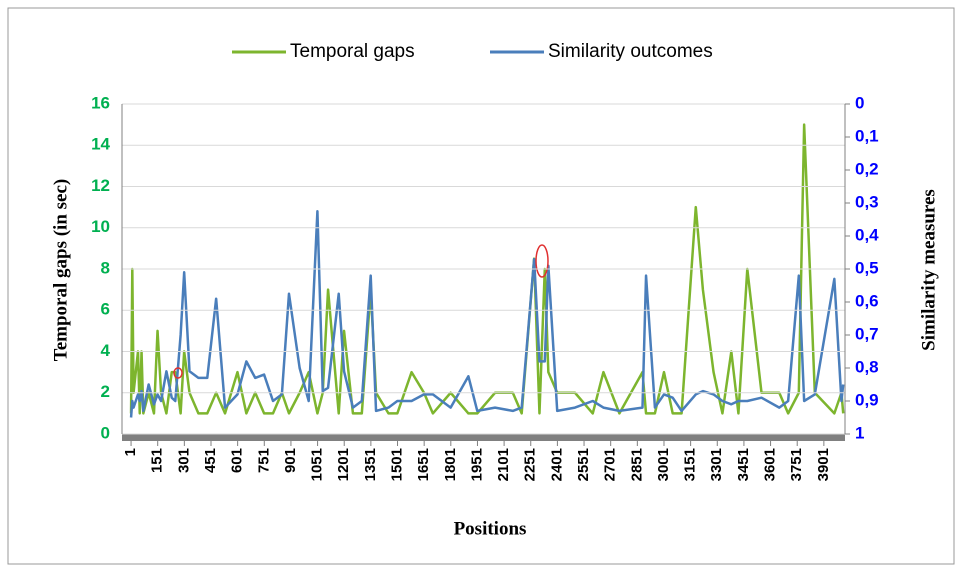 Image resolution: width=963 pixels, height=575 pixels. What do you see at coordinates (867, 267) in the screenshot?
I see `y2-tick-label: 0,5` at bounding box center [867, 267].